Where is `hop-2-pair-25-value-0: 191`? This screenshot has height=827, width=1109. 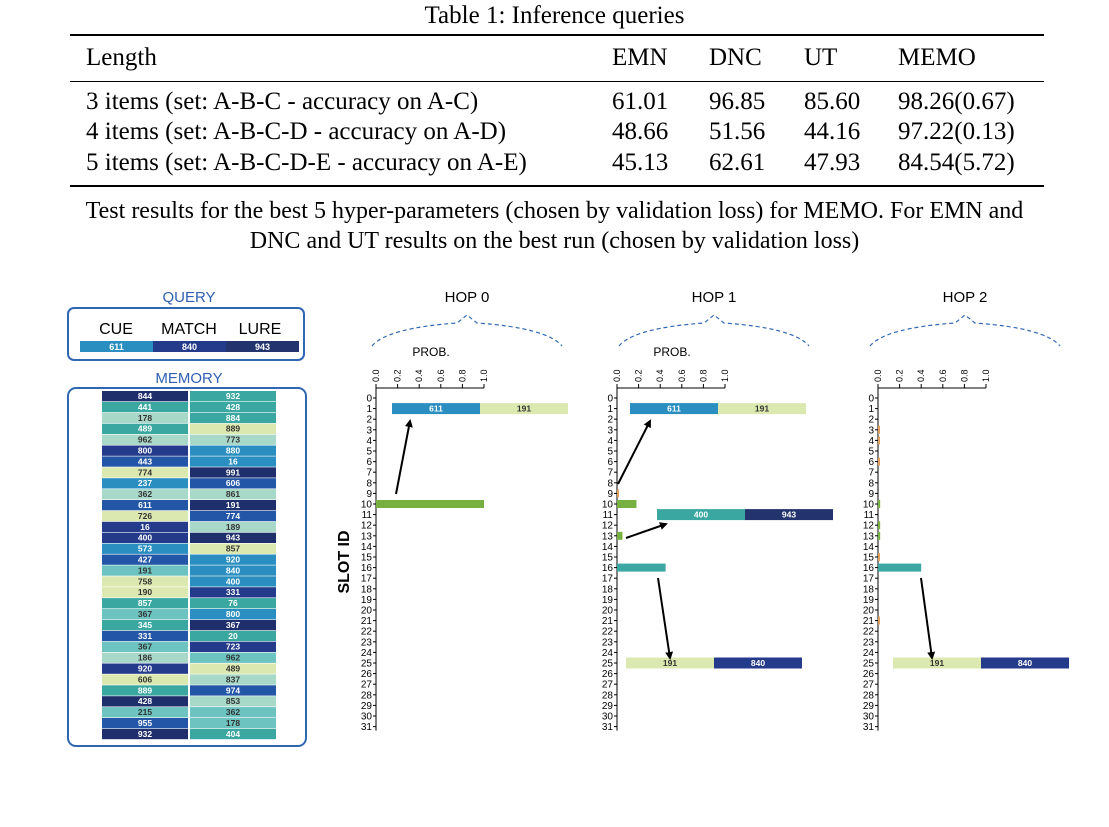 hop-2-pair-25-value-0: 191 is located at coordinates (937, 663).